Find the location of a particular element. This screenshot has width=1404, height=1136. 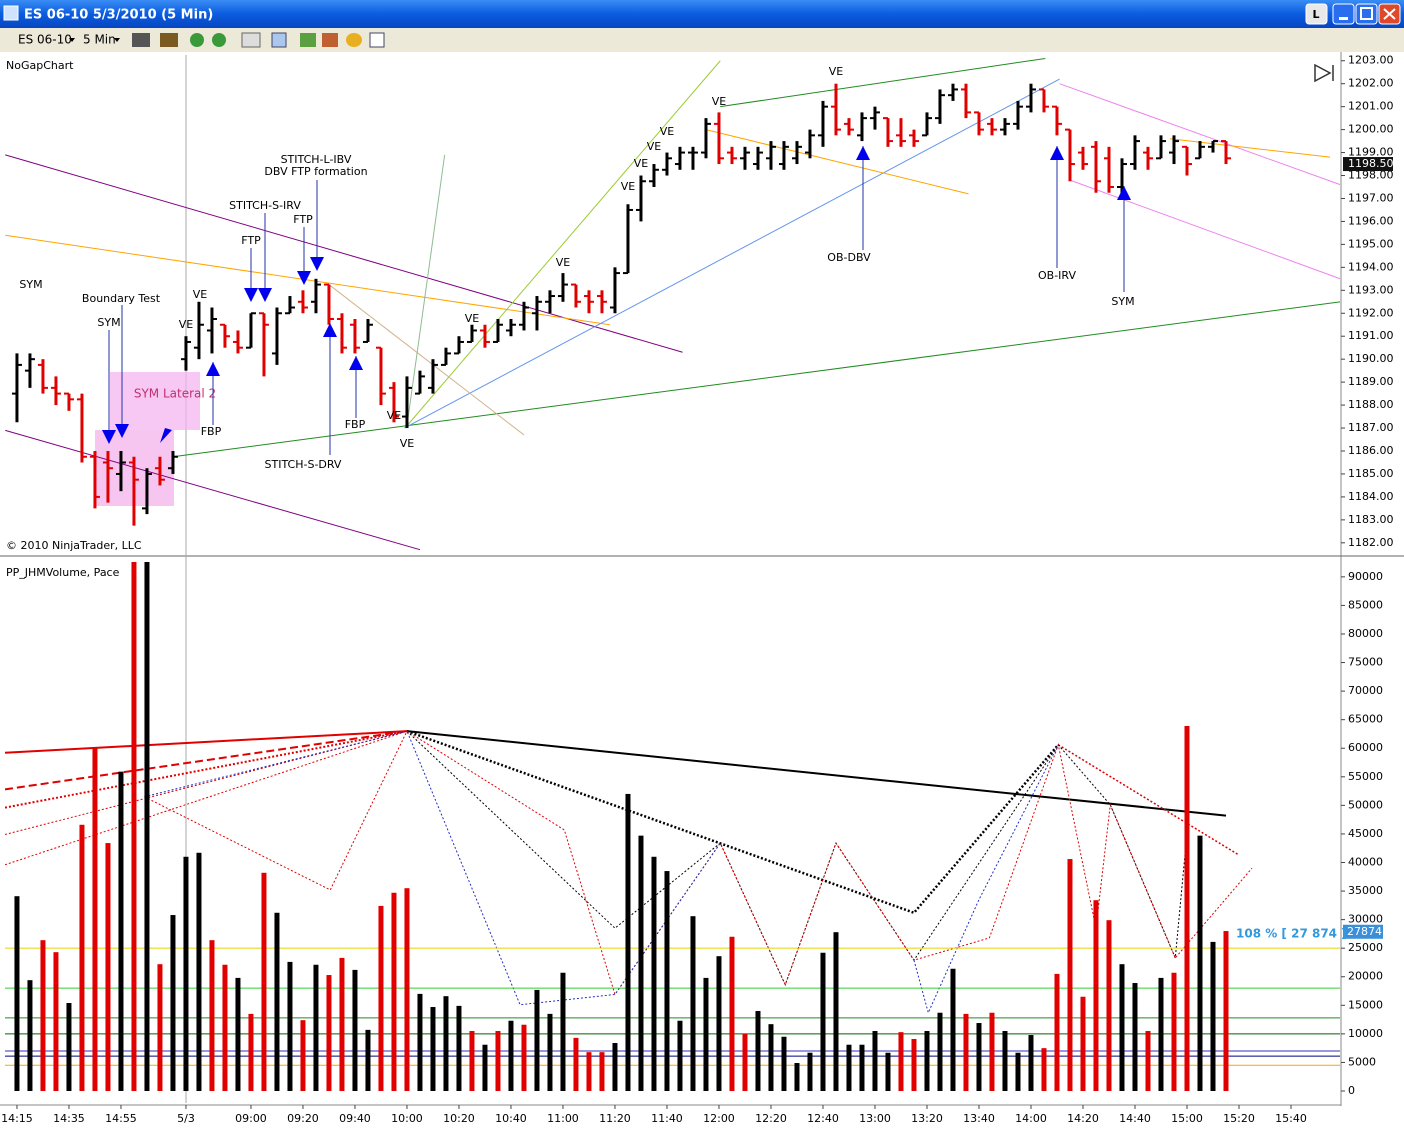

x-tick-label: 10:20 is located at coordinates (459, 1118).